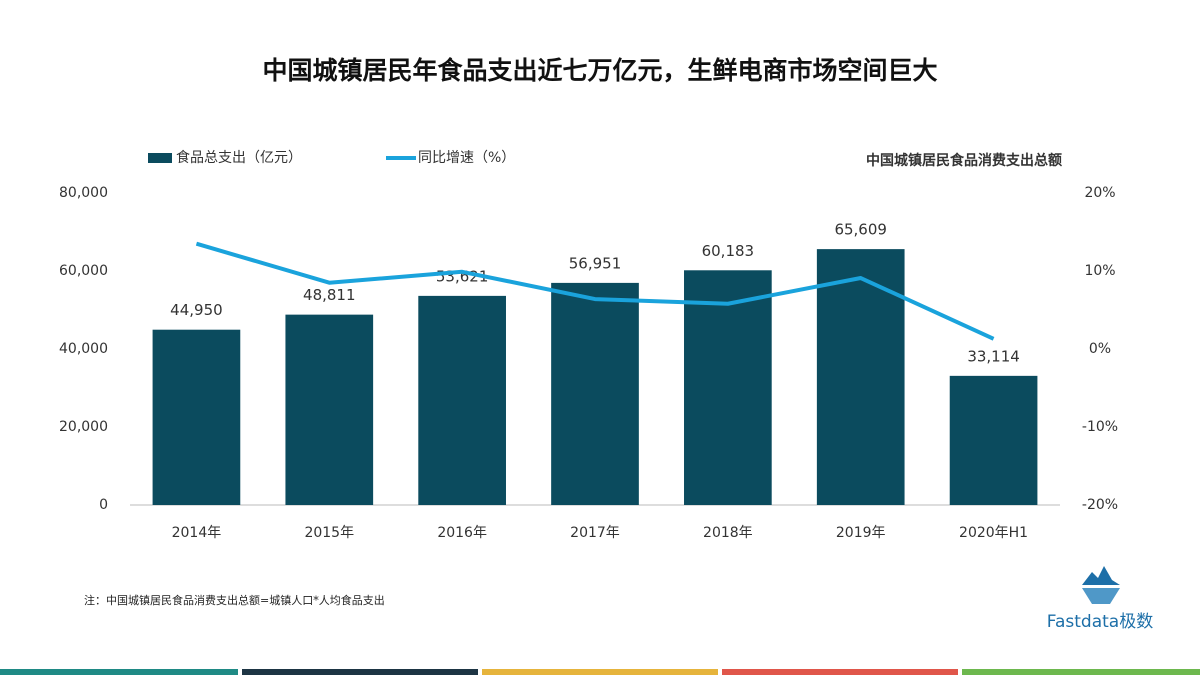 This screenshot has width=1200, height=675. I want to click on x-tick-label: 2019年, so click(861, 533).